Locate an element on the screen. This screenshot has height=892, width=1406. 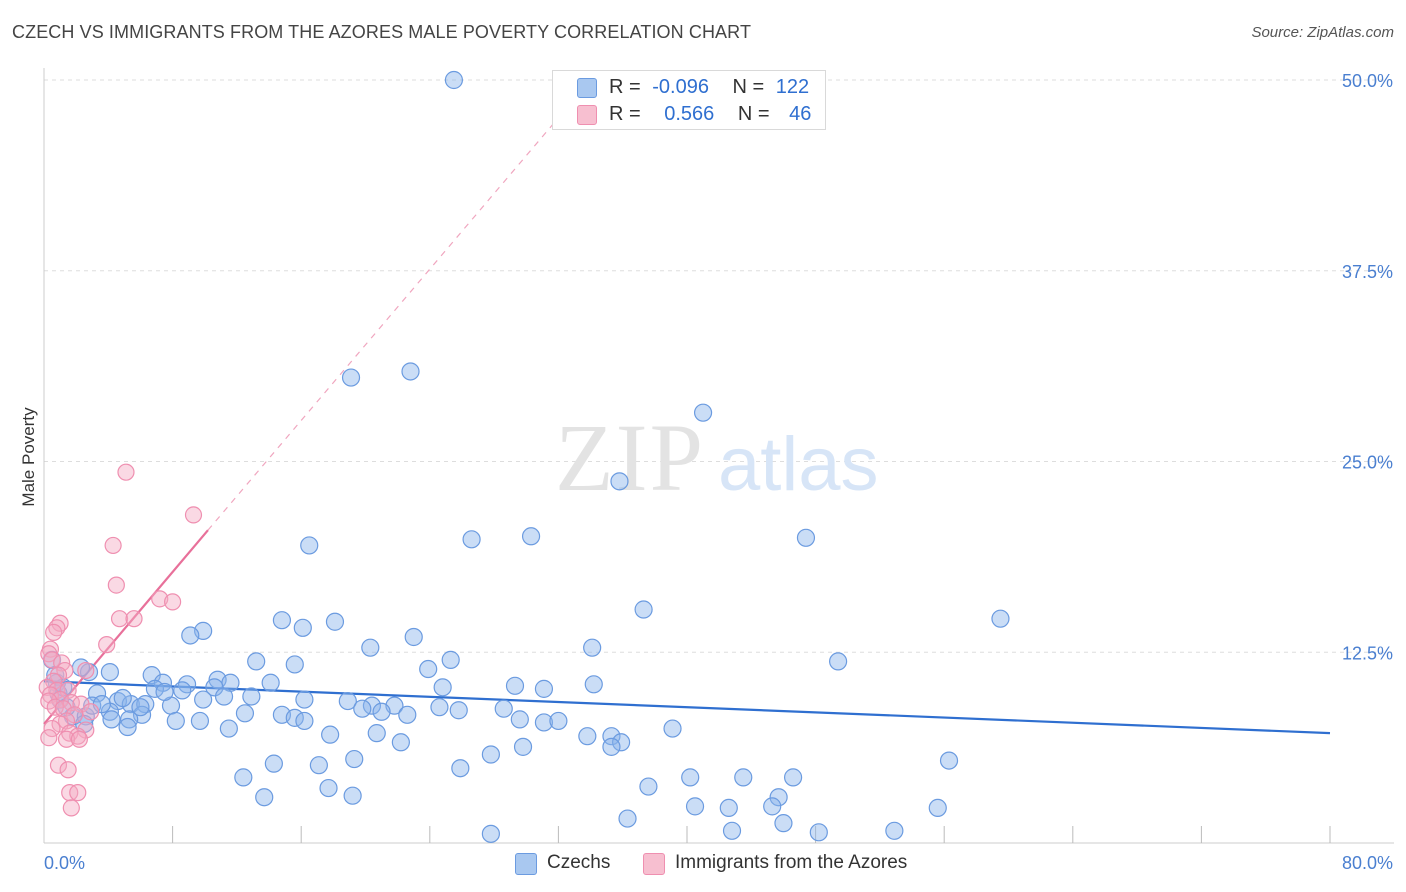
bottom-legend-label-azores: Immigrants from the Azores is located at coordinates (791, 862).